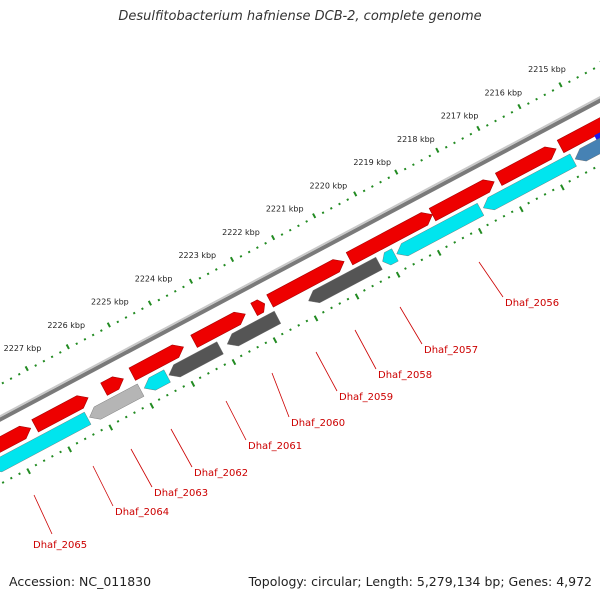 This screenshot has width=600, height=600. Describe the element at coordinates (366, 397) in the screenshot. I see `gene-label: Dhaf_2059` at that location.